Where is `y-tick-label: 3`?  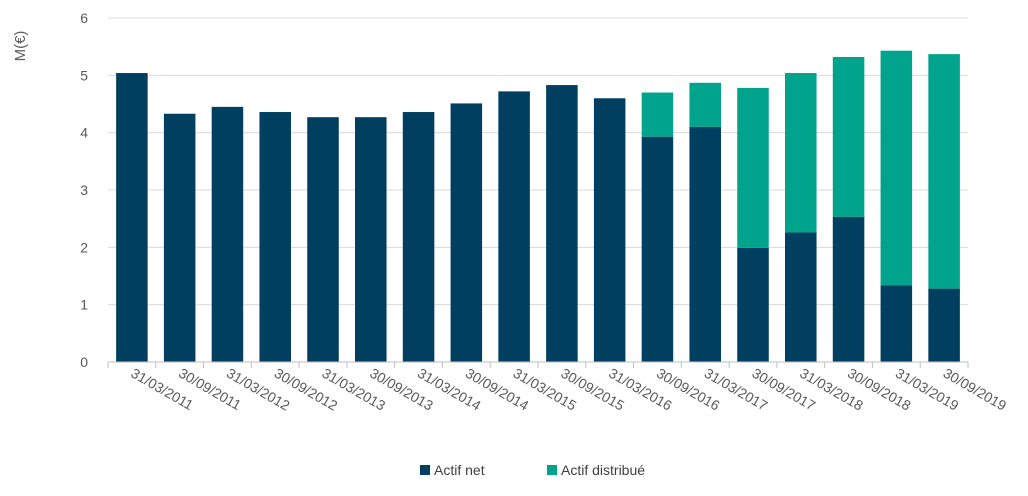
y-tick-label: 3 is located at coordinates (84, 190).